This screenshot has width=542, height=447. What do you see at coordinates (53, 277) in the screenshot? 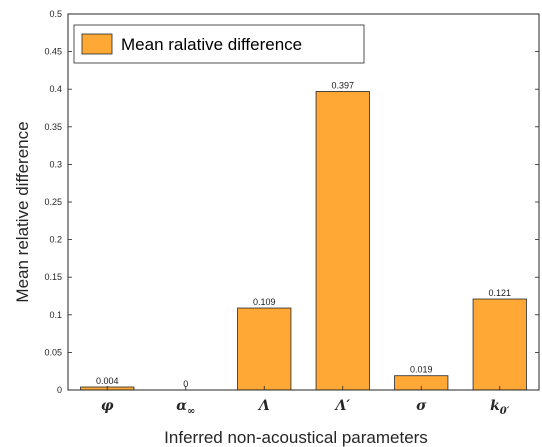
I see `y-tick-label: 0.15` at bounding box center [53, 277].